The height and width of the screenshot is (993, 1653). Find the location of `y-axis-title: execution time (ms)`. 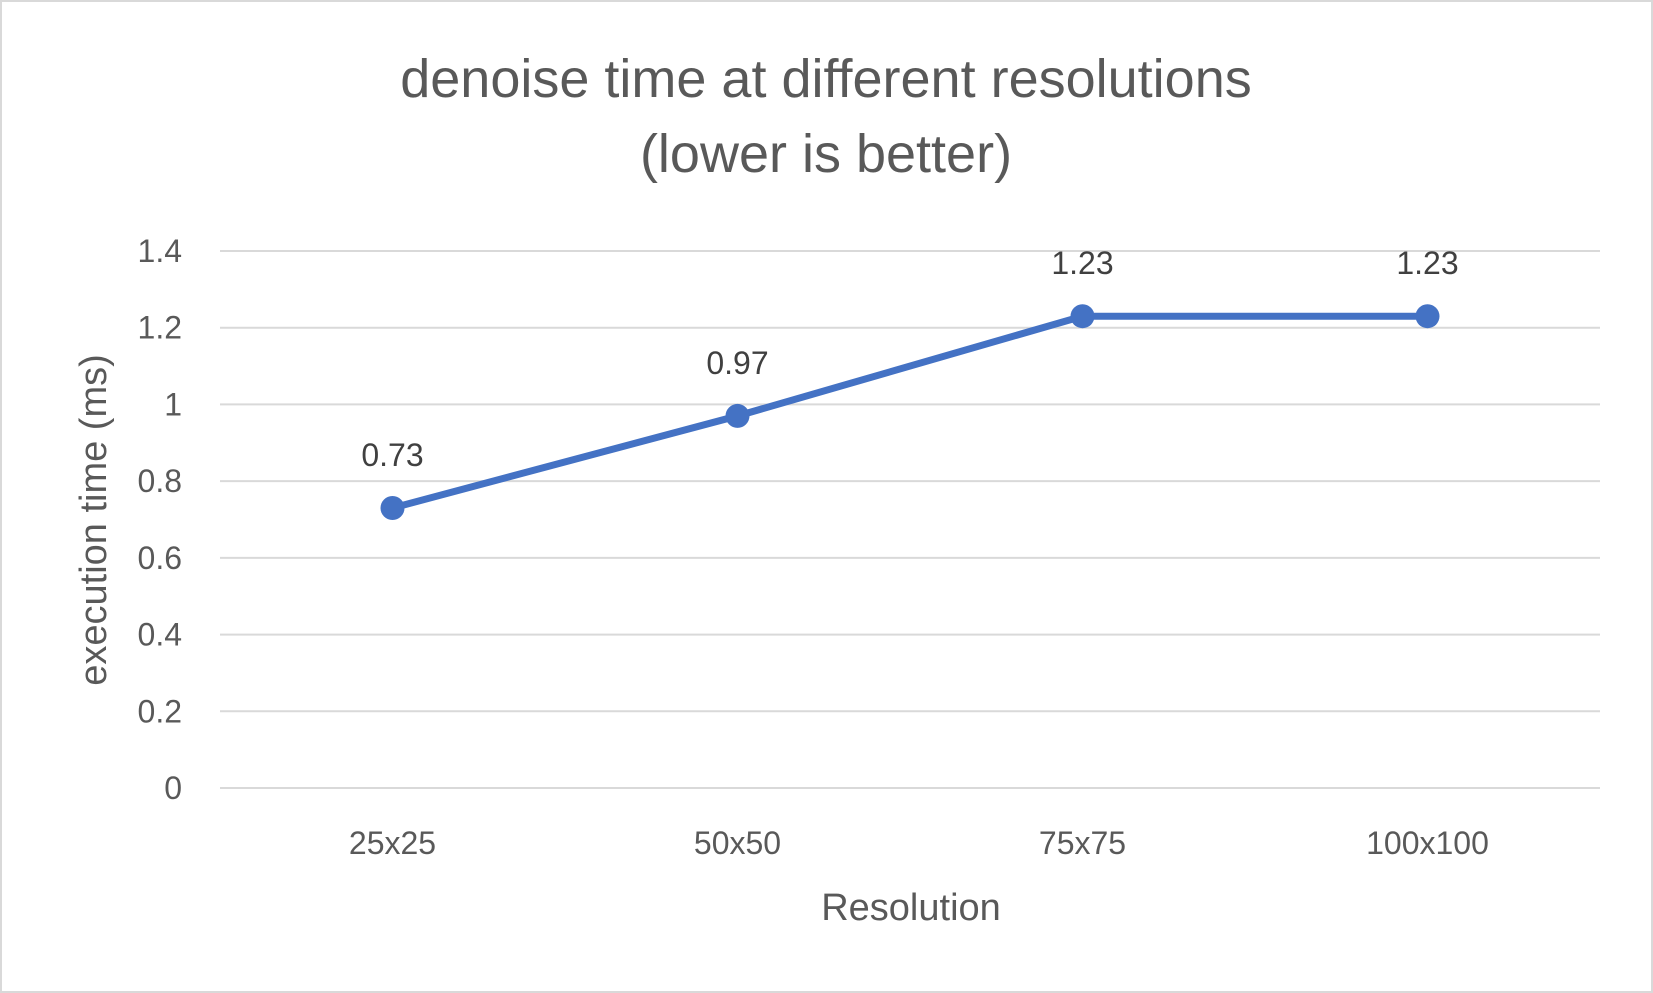

y-axis-title: execution time (ms) is located at coordinates (94, 520).